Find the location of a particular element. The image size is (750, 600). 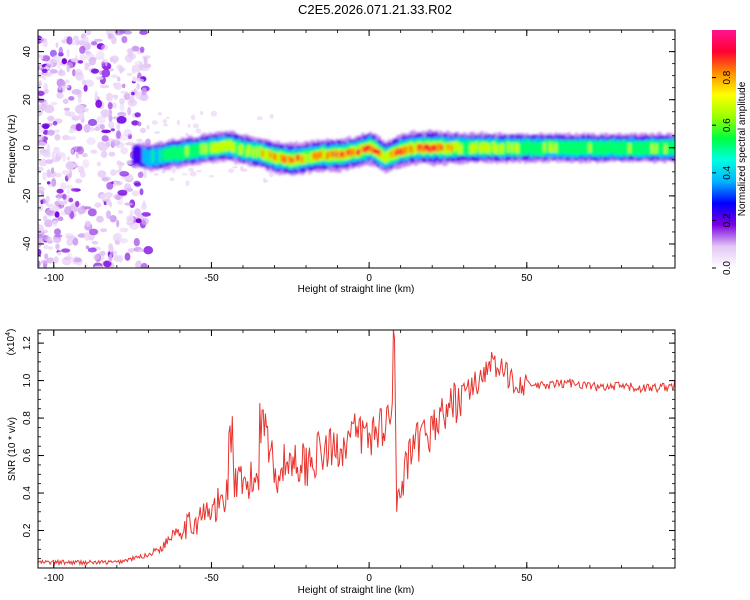

spectral-ridge is located at coordinates (403, 152).